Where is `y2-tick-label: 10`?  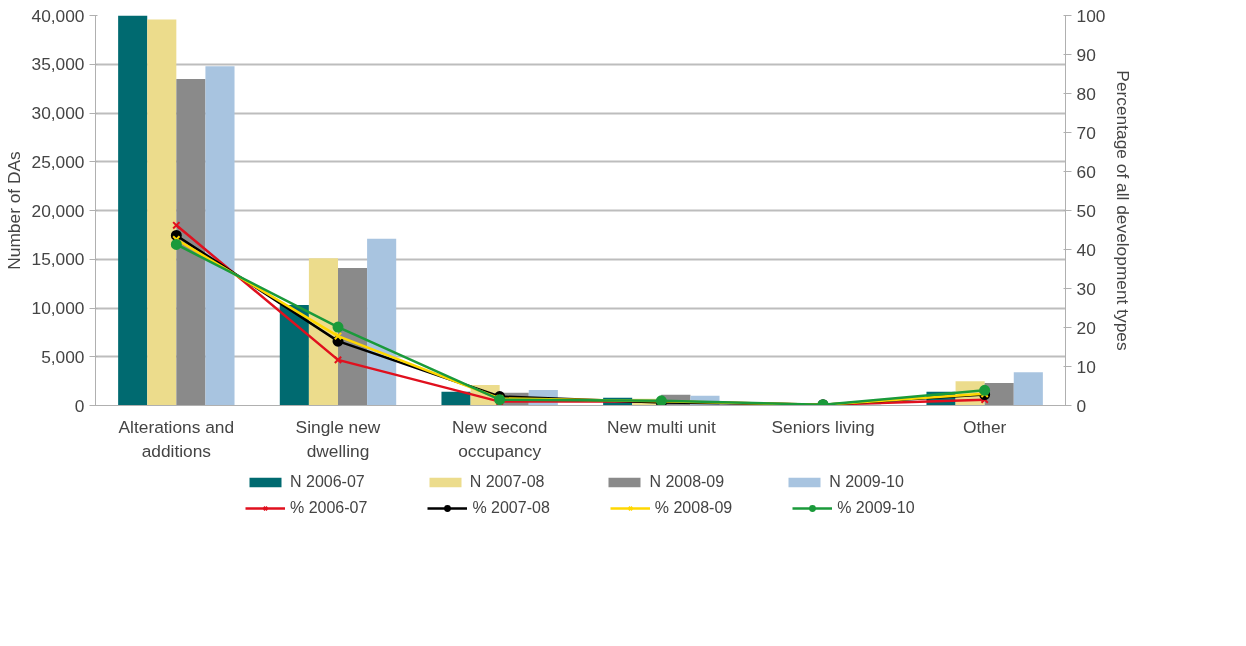 y2-tick-label: 10 is located at coordinates (1086, 366).